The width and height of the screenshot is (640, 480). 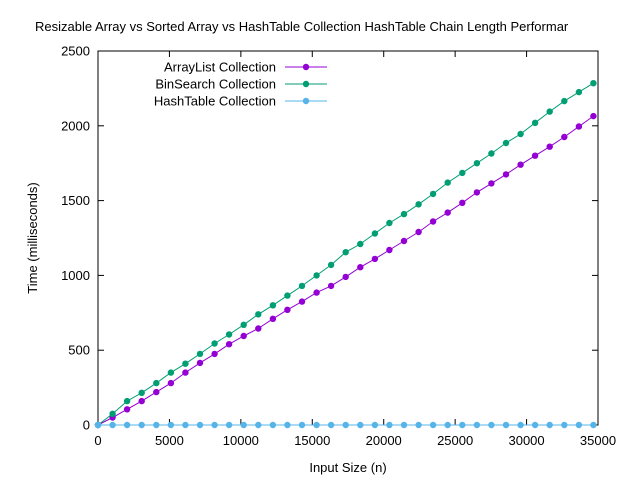 What do you see at coordinates (75, 275) in the screenshot?
I see `y-tick-label: 1000` at bounding box center [75, 275].